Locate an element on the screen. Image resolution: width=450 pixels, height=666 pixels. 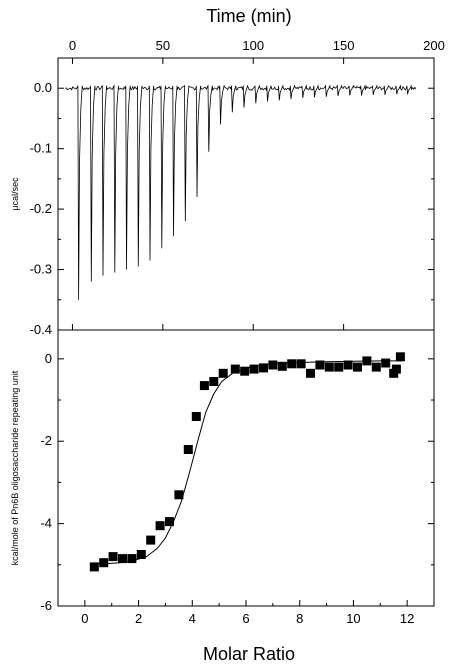
top-x-tick-label: 0 is located at coordinates (72, 45).